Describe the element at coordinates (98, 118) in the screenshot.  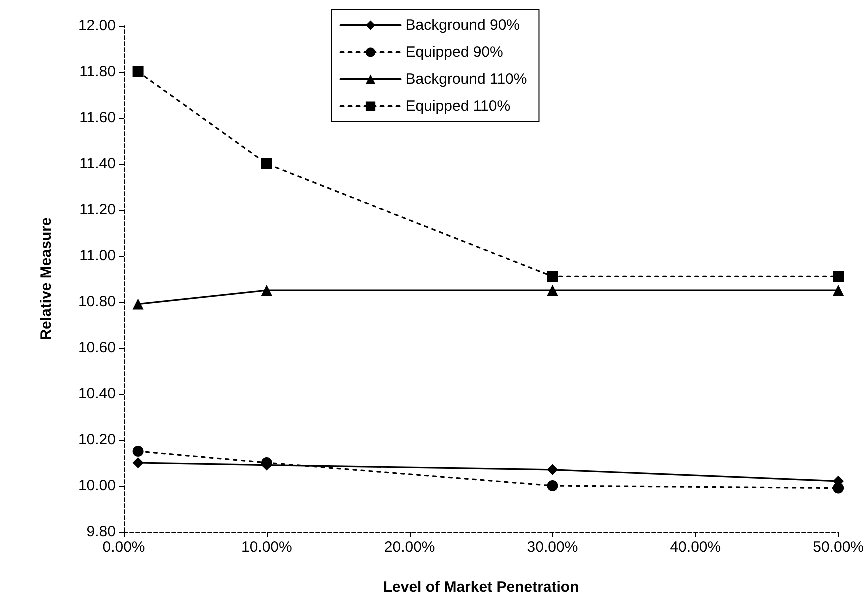
I see `y-tick-label: 11.60` at that location.